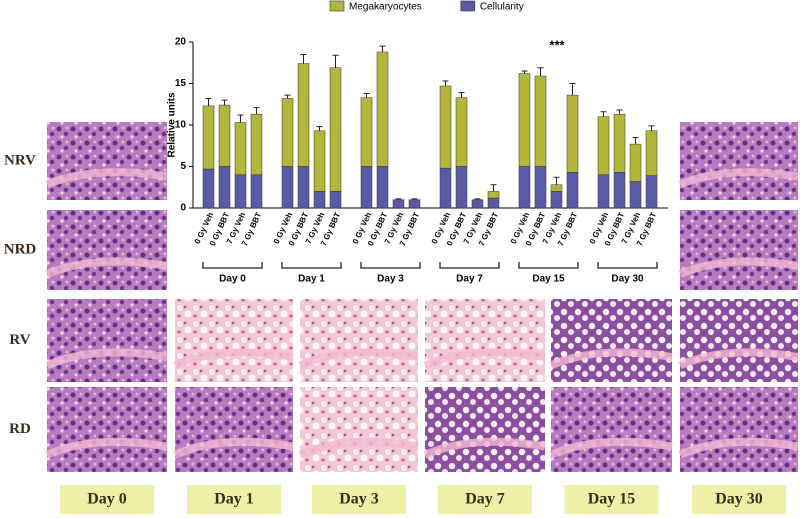  What do you see at coordinates (181, 125) in the screenshot?
I see `y-tick-label: 10` at bounding box center [181, 125].